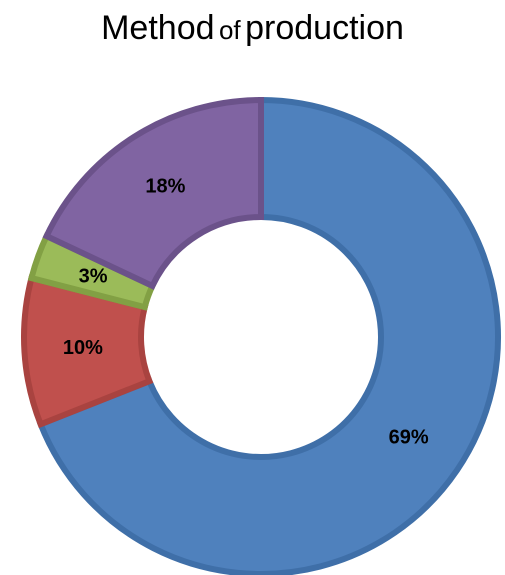 This screenshot has width=505, height=575. What do you see at coordinates (158, 28) in the screenshot?
I see `chart-title-word-1: Method` at bounding box center [158, 28].